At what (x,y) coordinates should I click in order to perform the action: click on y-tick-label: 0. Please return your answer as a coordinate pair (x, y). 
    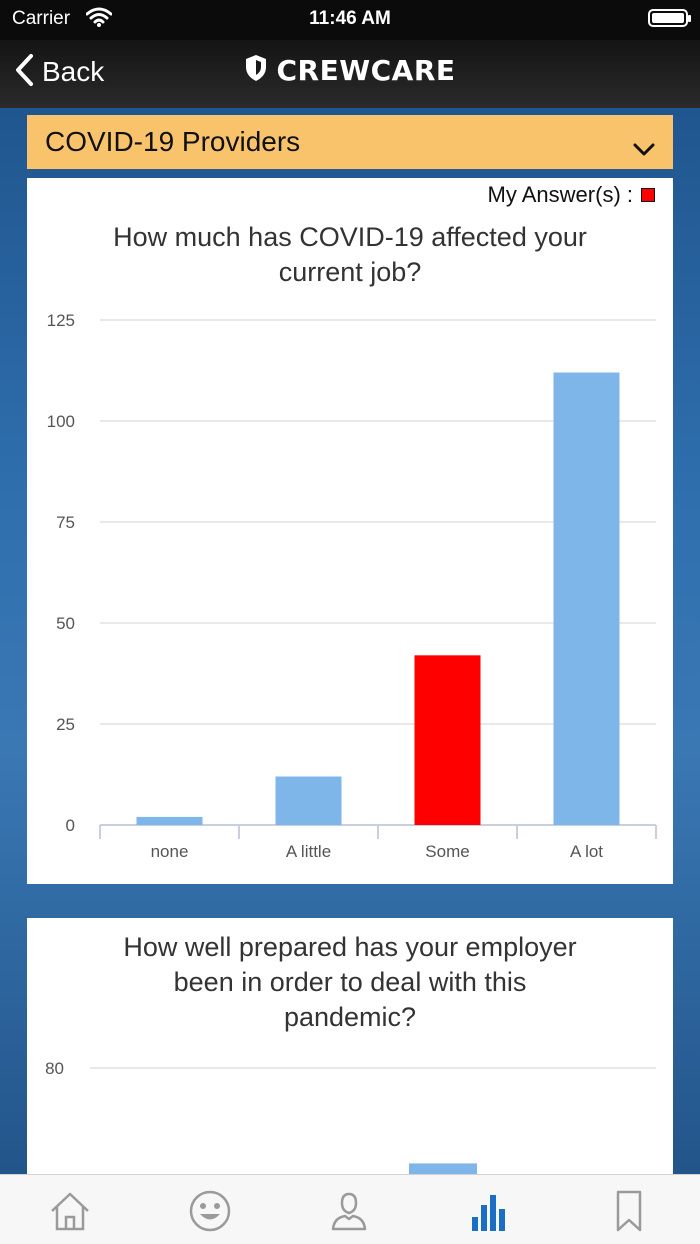
    Looking at the image, I should click on (70, 825).